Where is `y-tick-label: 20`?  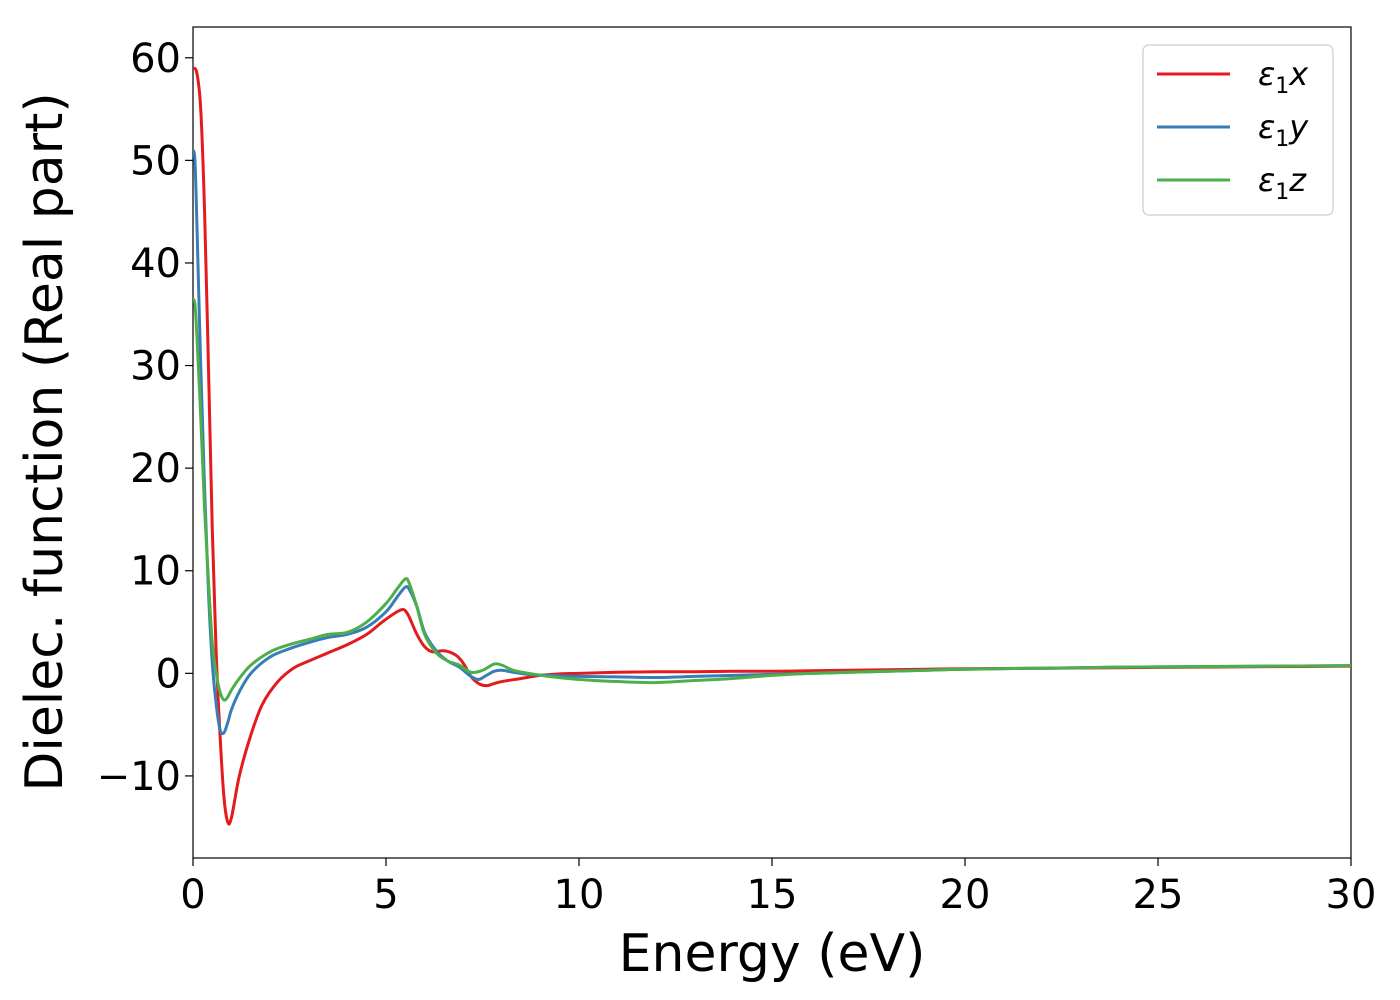 y-tick-label: 20 is located at coordinates (155, 469).